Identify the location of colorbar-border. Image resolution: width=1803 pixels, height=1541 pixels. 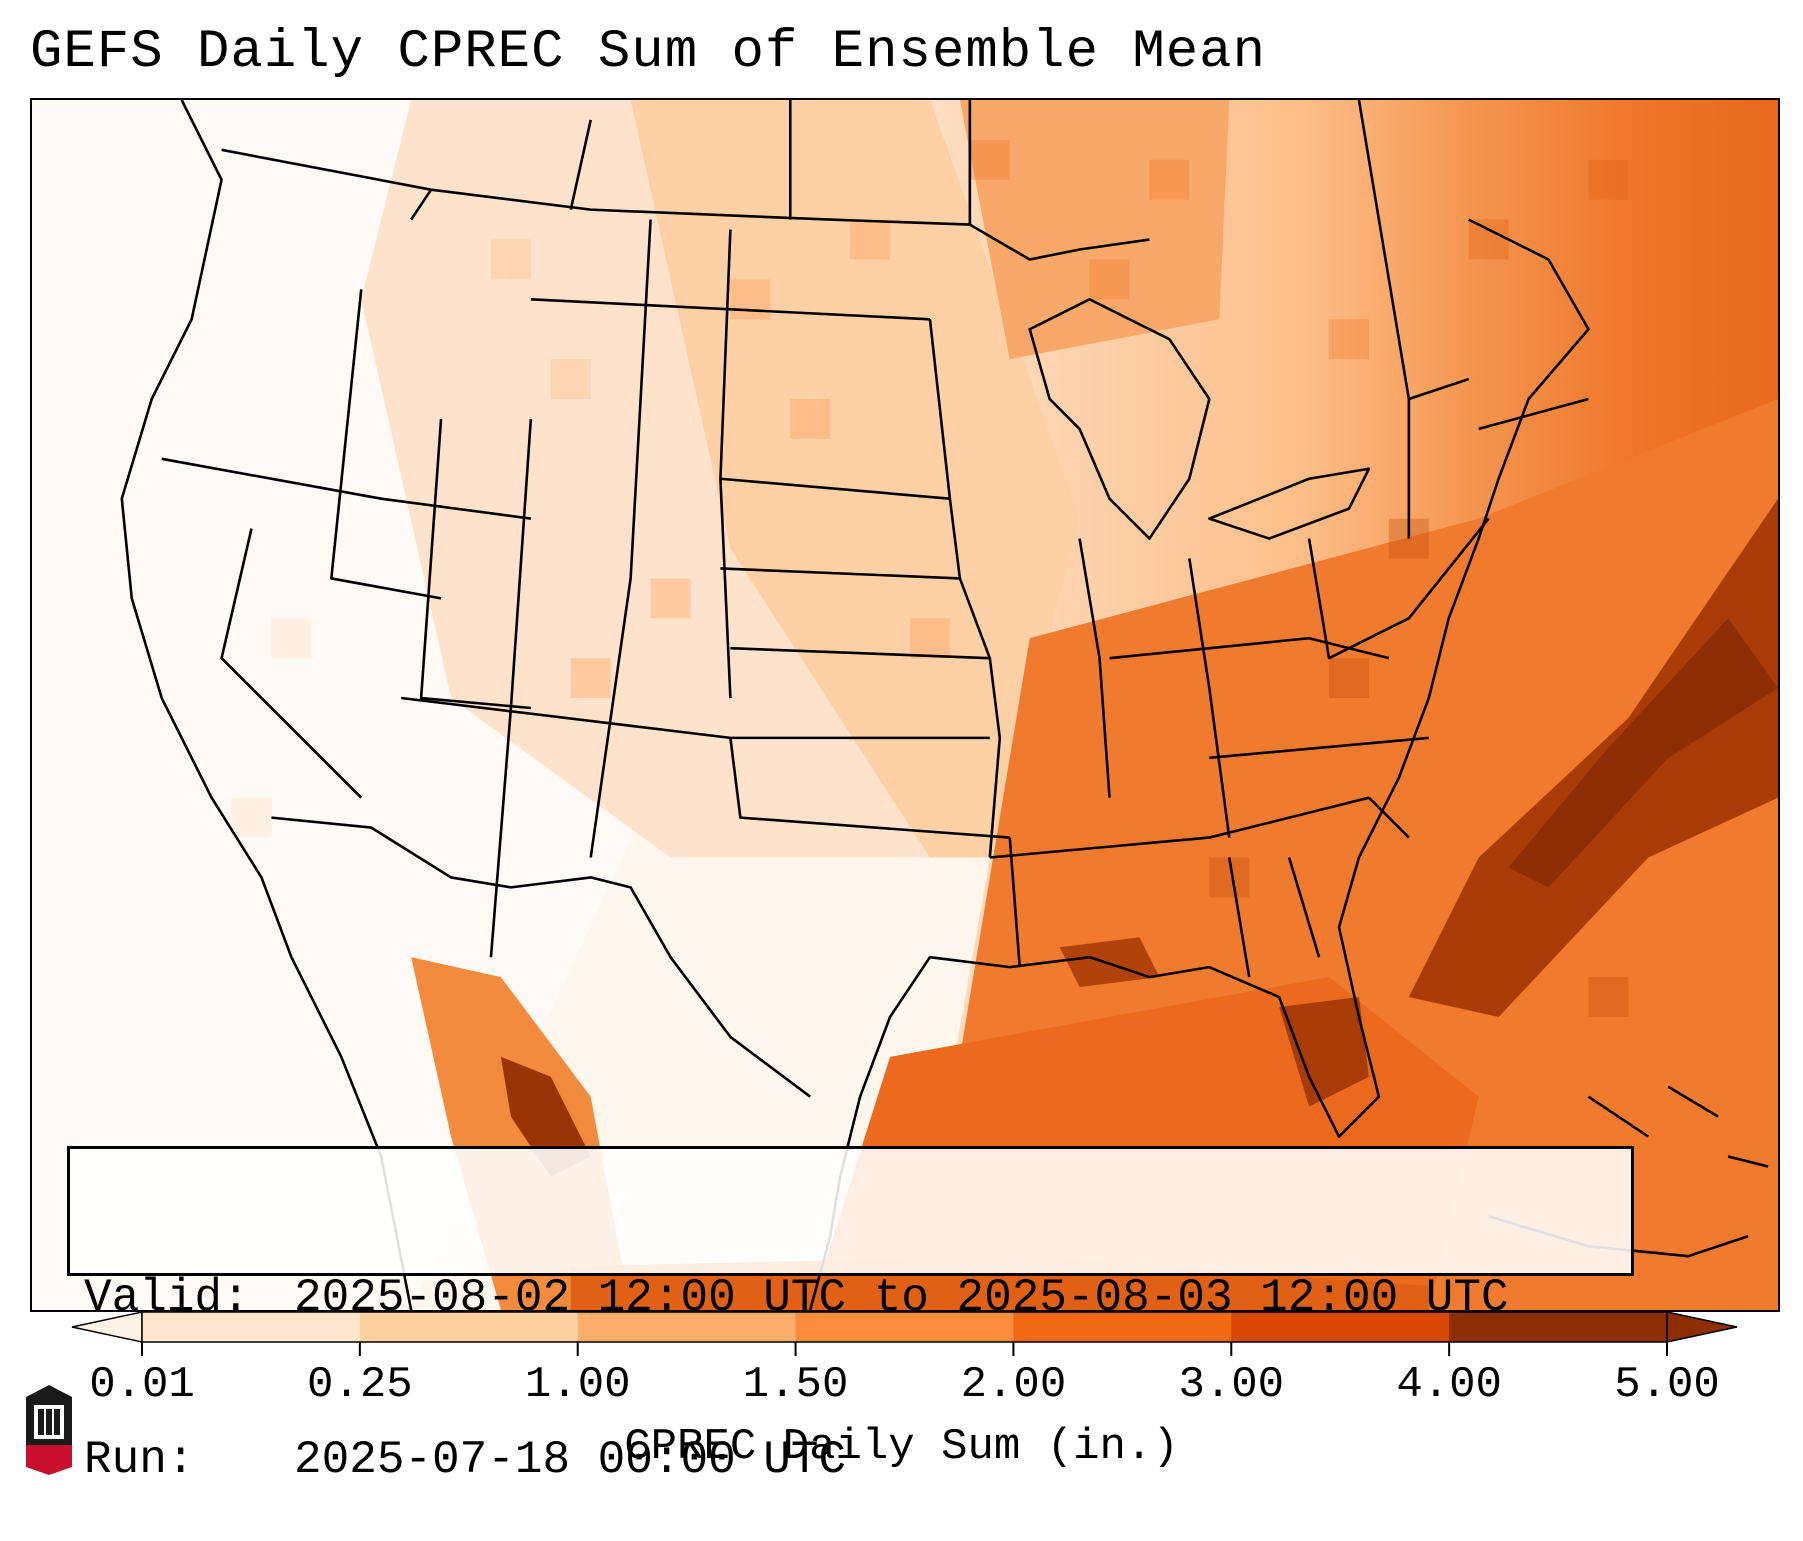
(904, 1327).